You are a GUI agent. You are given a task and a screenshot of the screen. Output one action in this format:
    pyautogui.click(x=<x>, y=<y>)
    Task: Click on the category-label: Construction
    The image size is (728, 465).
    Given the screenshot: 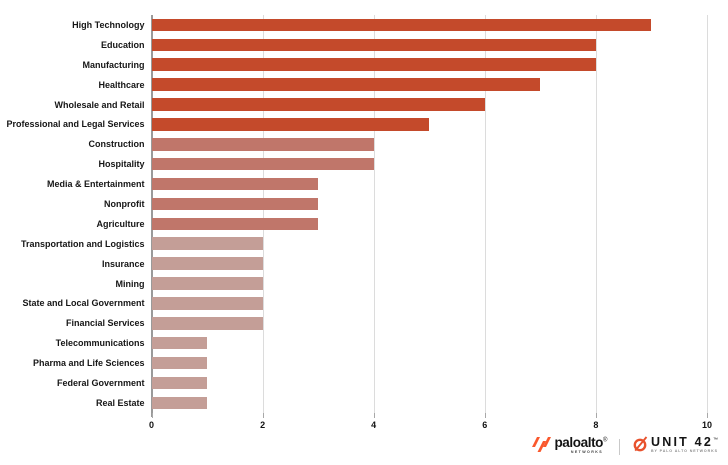 What is the action you would take?
    pyautogui.click(x=116, y=144)
    